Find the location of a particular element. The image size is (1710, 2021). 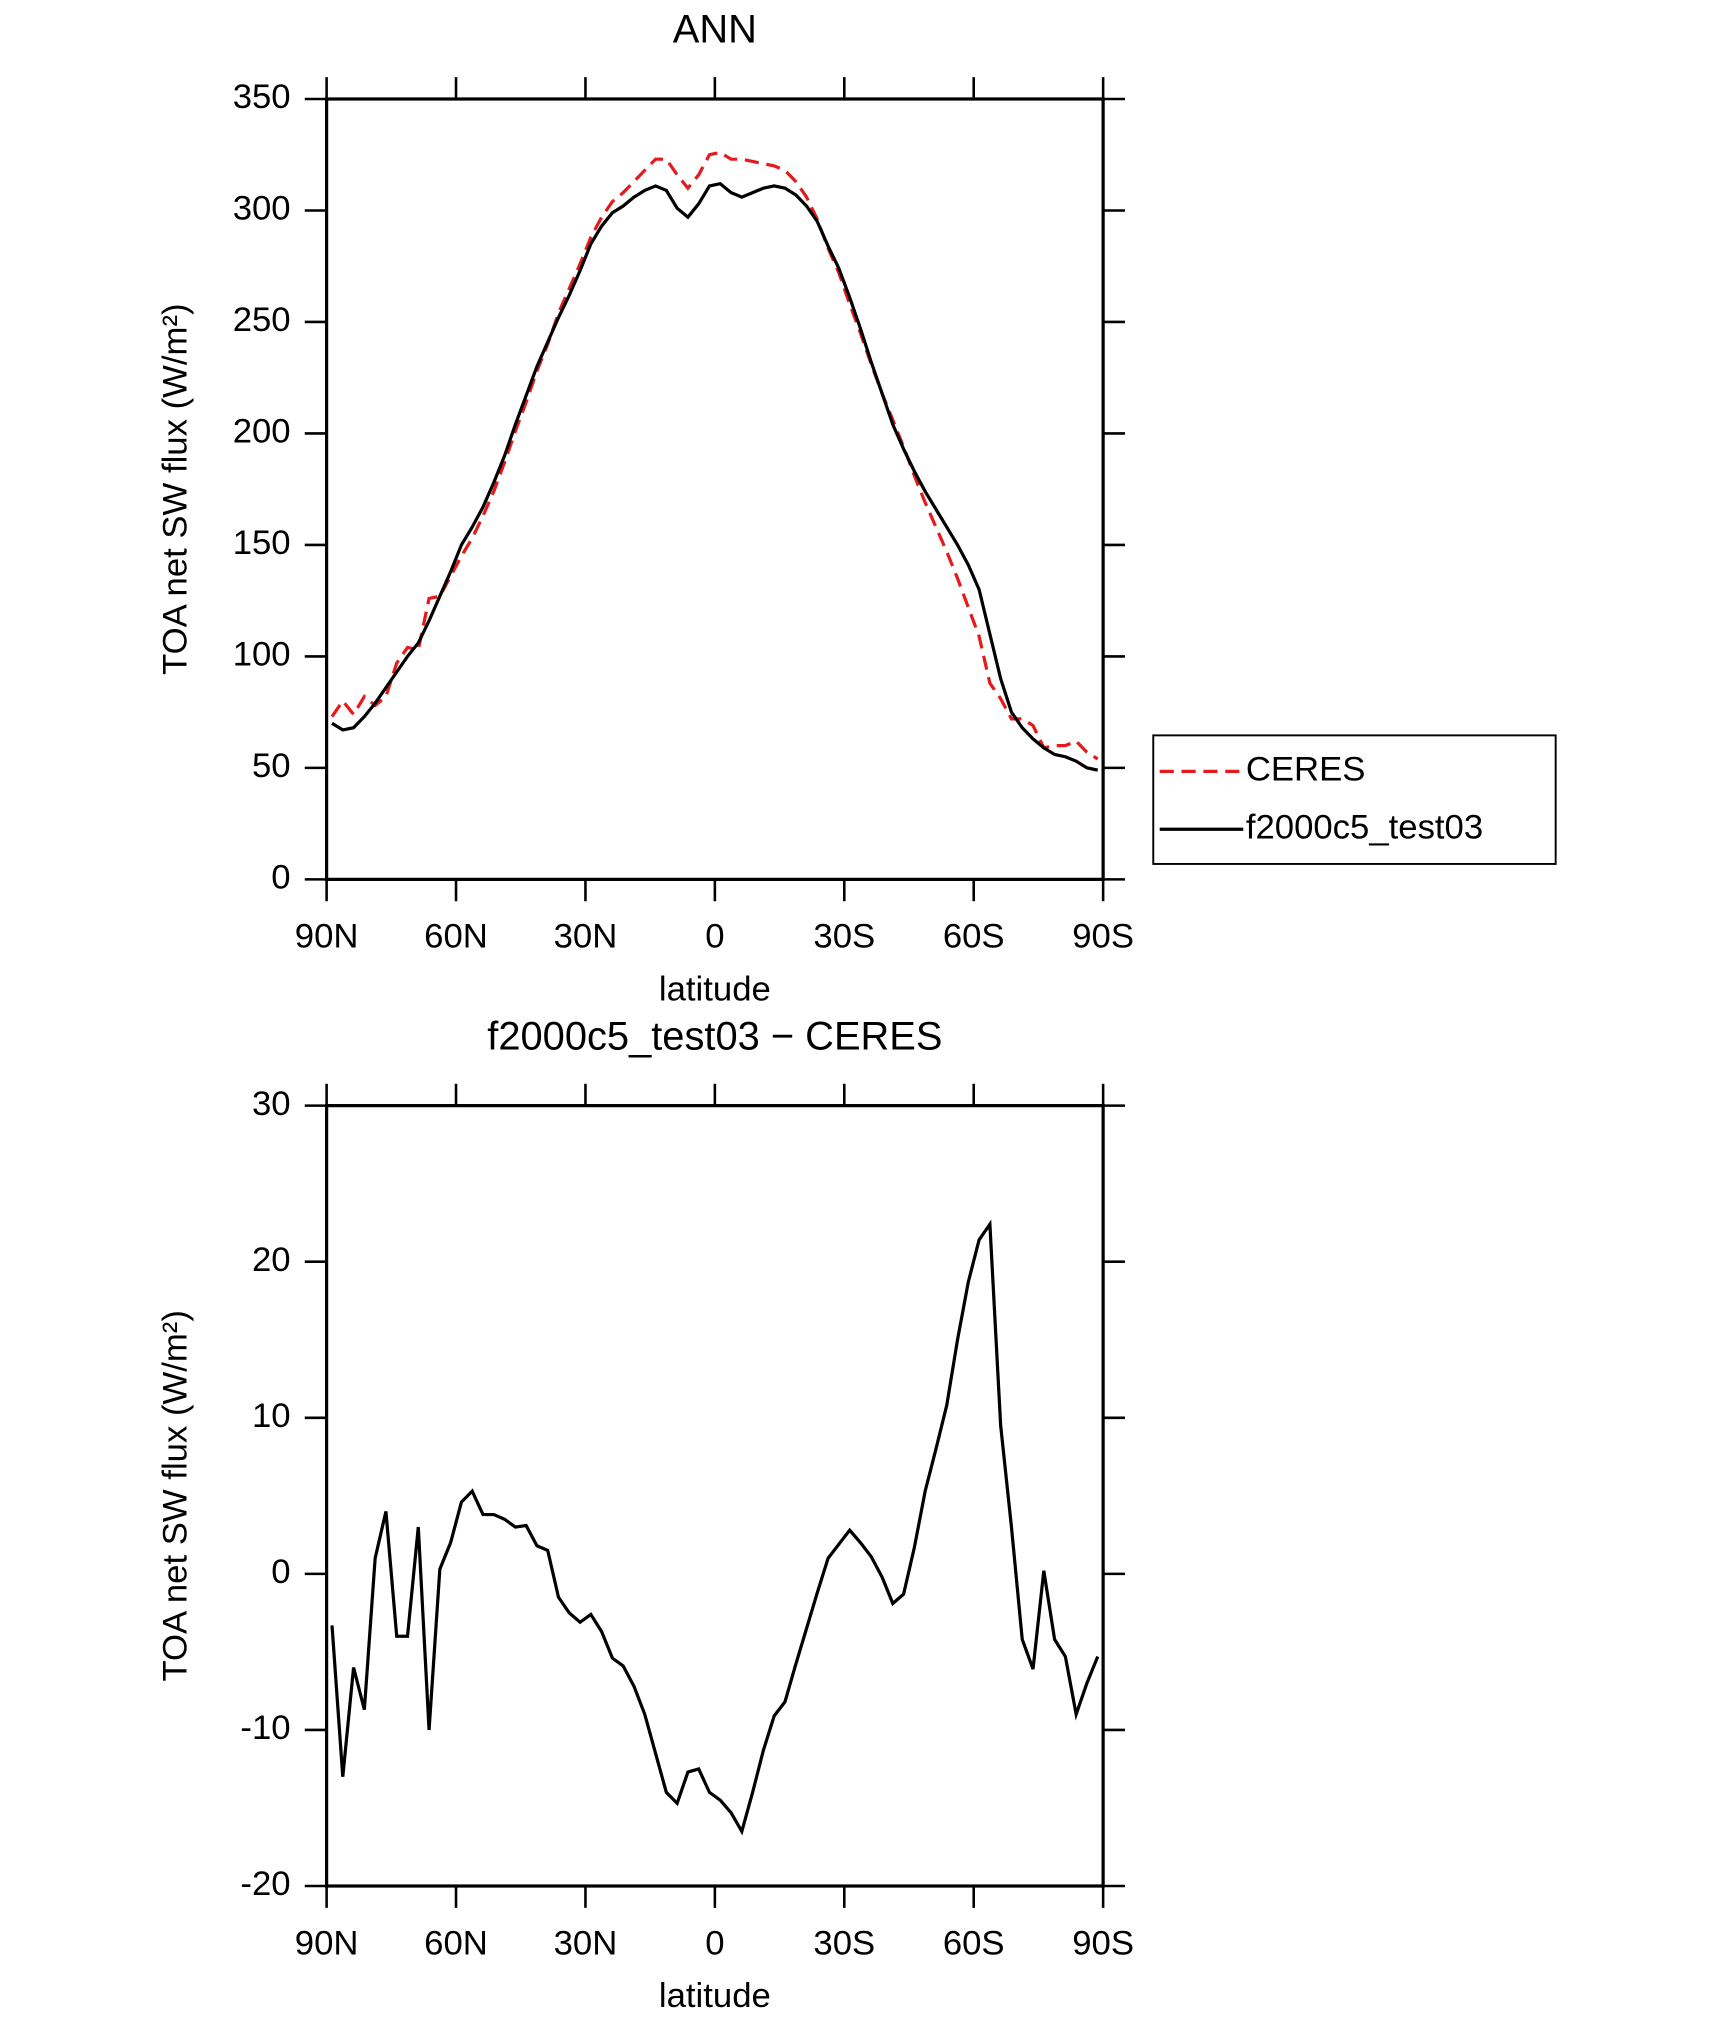

y-tick-label: 300 is located at coordinates (262, 209).